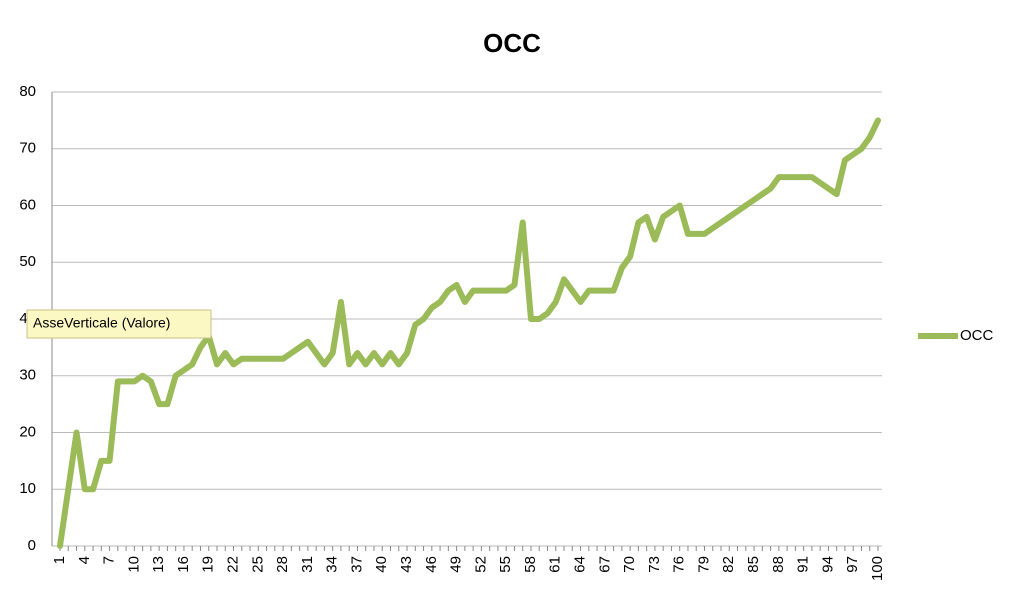 The image size is (1024, 600). What do you see at coordinates (101, 323) in the screenshot?
I see `tooltip-text: AsseVerticale (Valore)` at bounding box center [101, 323].